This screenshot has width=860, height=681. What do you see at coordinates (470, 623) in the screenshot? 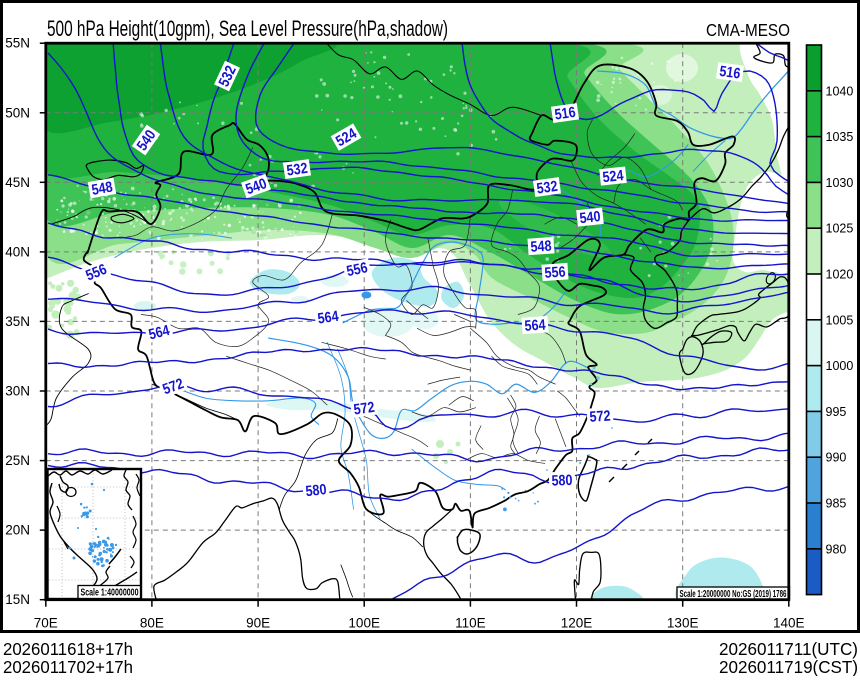
I see `svg-text: 110E` at bounding box center [470, 623].